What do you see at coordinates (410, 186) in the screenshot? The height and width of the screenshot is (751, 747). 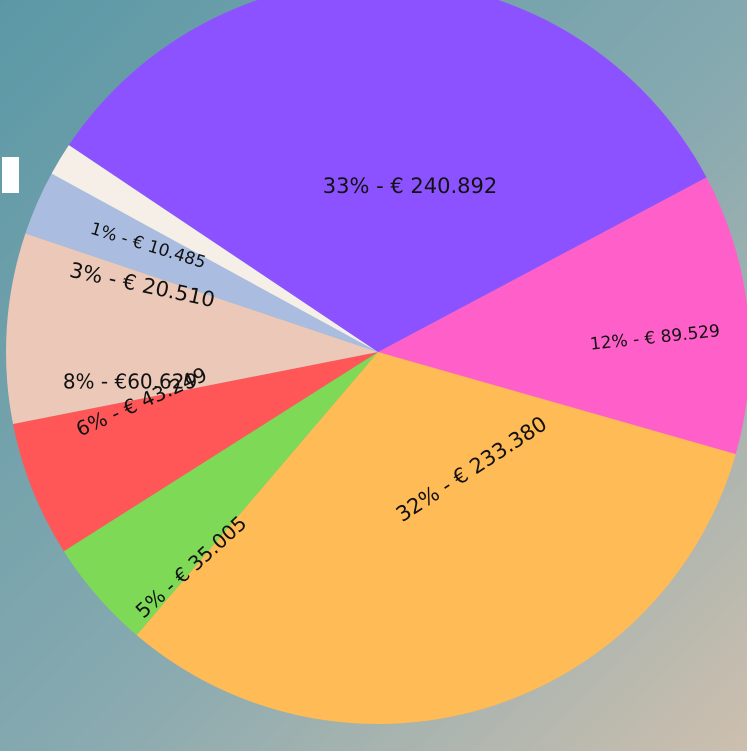 I see `slice-label: 33% - € 240.892` at bounding box center [410, 186].